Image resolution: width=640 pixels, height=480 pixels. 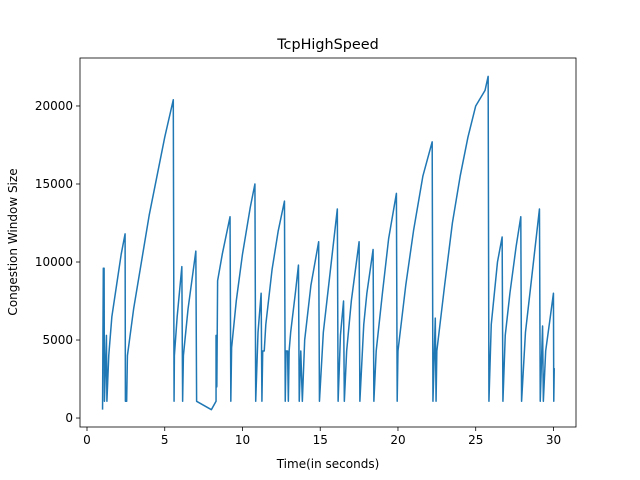 What do you see at coordinates (54, 106) in the screenshot?
I see `y-tick-label: 20000` at bounding box center [54, 106].